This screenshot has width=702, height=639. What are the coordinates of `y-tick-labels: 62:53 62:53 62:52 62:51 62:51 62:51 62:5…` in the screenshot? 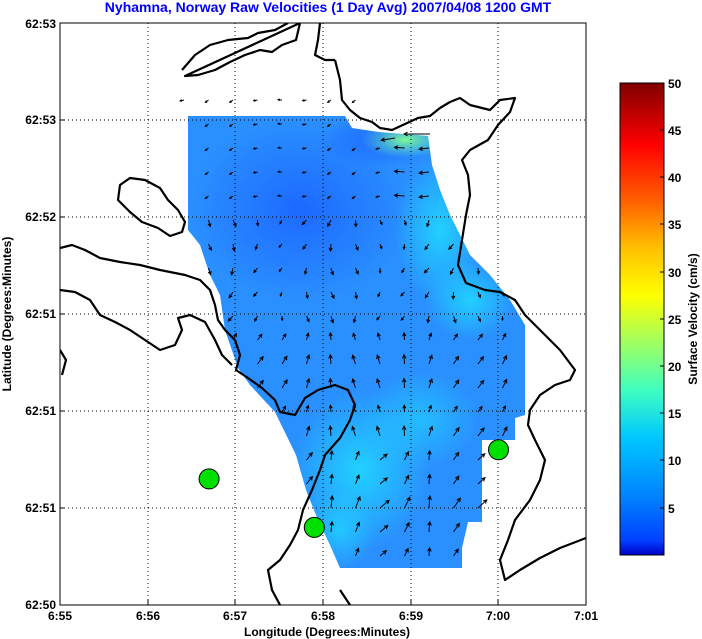 It's located at (40, 314).